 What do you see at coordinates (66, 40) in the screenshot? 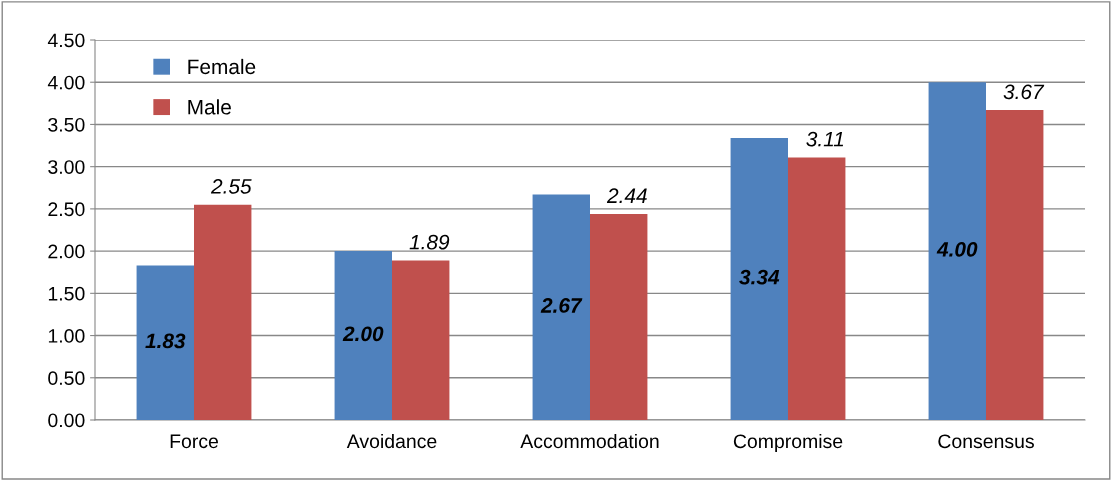
I see `y-tick-label: 4.50` at bounding box center [66, 40].